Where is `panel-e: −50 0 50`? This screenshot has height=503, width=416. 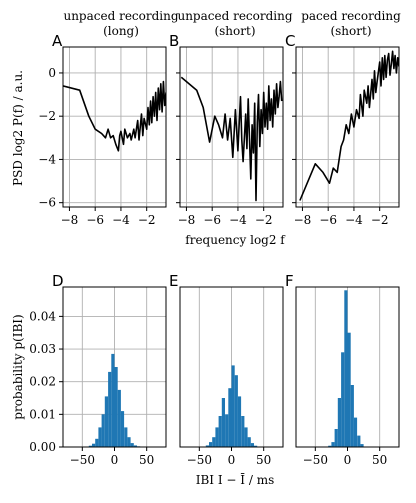
panel-e: −50 0 50 is located at coordinates (231, 376).